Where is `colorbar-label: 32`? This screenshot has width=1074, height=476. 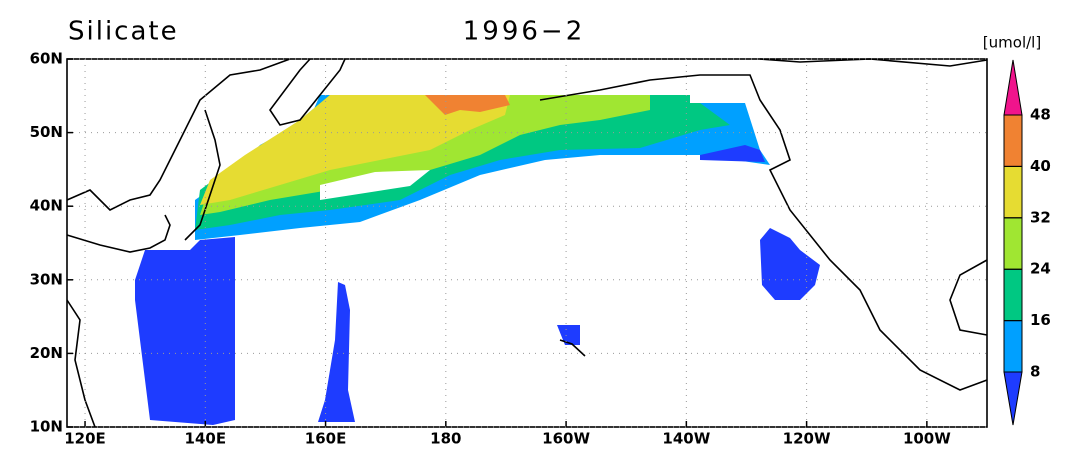 colorbar-label: 32 is located at coordinates (1040, 217).